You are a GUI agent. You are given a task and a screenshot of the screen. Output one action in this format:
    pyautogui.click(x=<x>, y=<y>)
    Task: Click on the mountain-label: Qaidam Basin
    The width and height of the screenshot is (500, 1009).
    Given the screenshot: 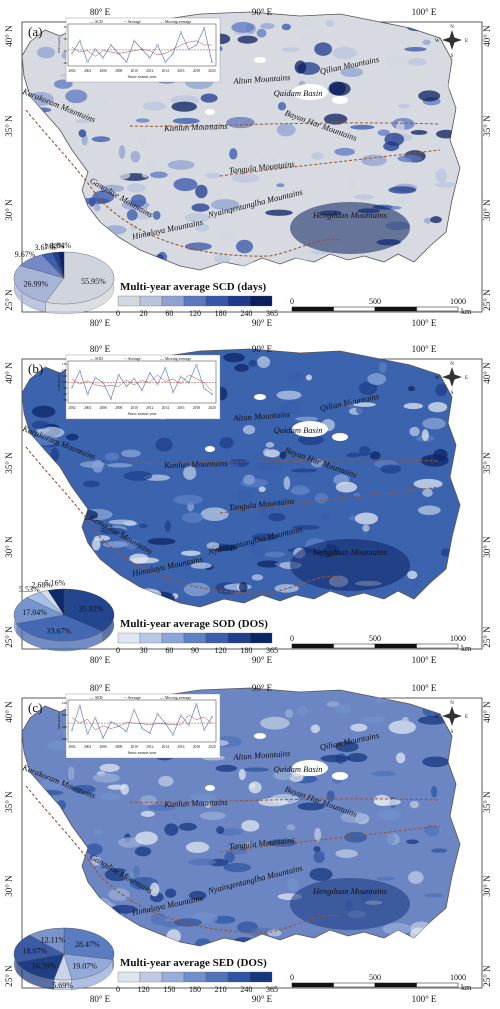 What is the action you would take?
    pyautogui.click(x=298, y=430)
    